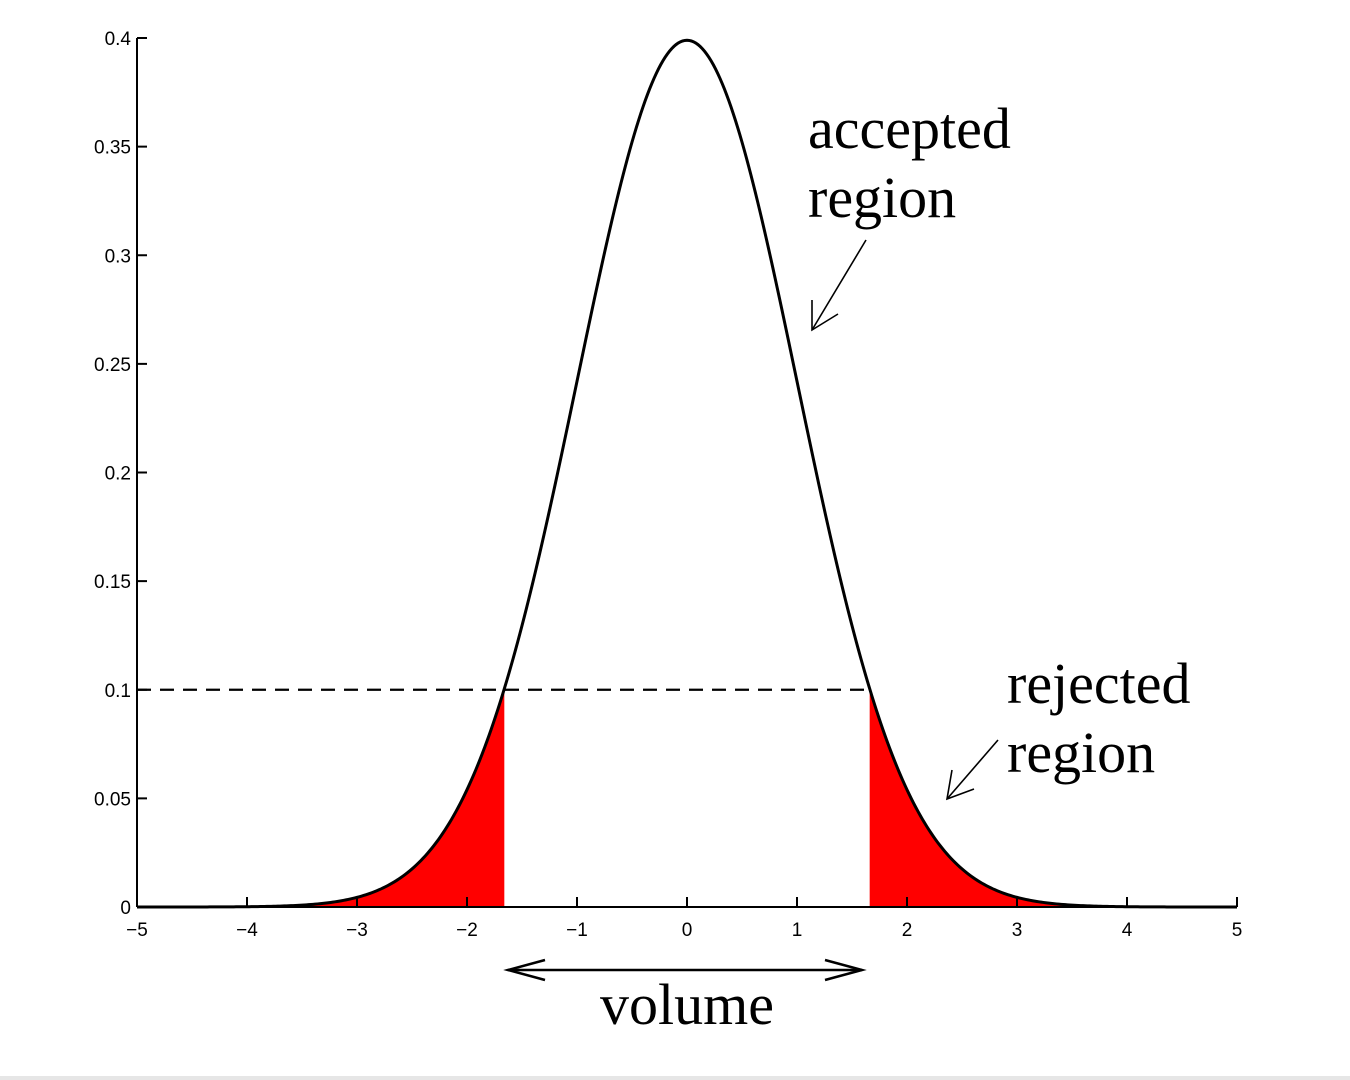  I want to click on x-tick-label: 0, so click(687, 930).